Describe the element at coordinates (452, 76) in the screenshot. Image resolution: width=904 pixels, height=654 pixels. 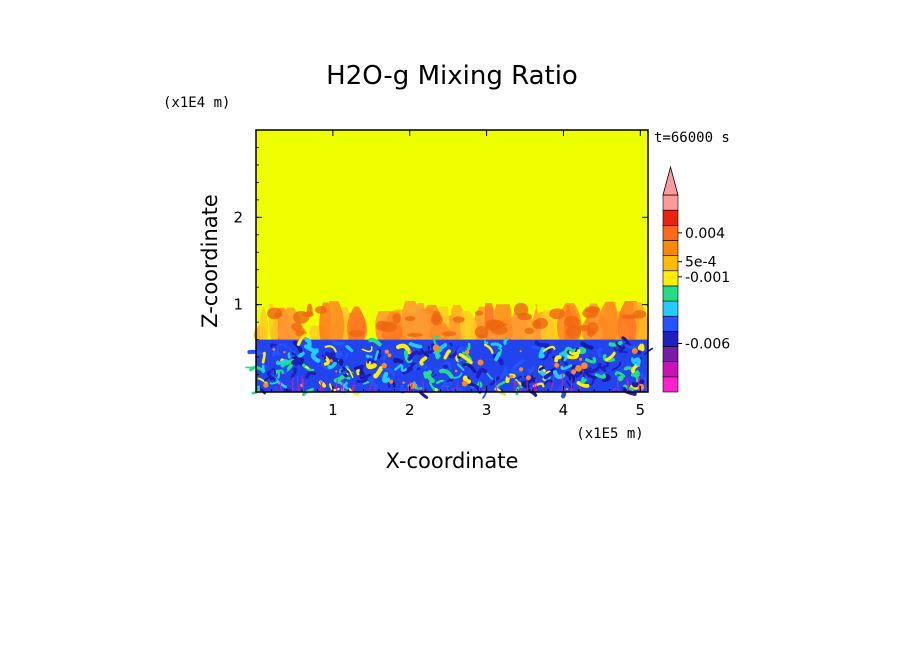
I see `chart-title: H2O-g Mixing Ratio` at that location.